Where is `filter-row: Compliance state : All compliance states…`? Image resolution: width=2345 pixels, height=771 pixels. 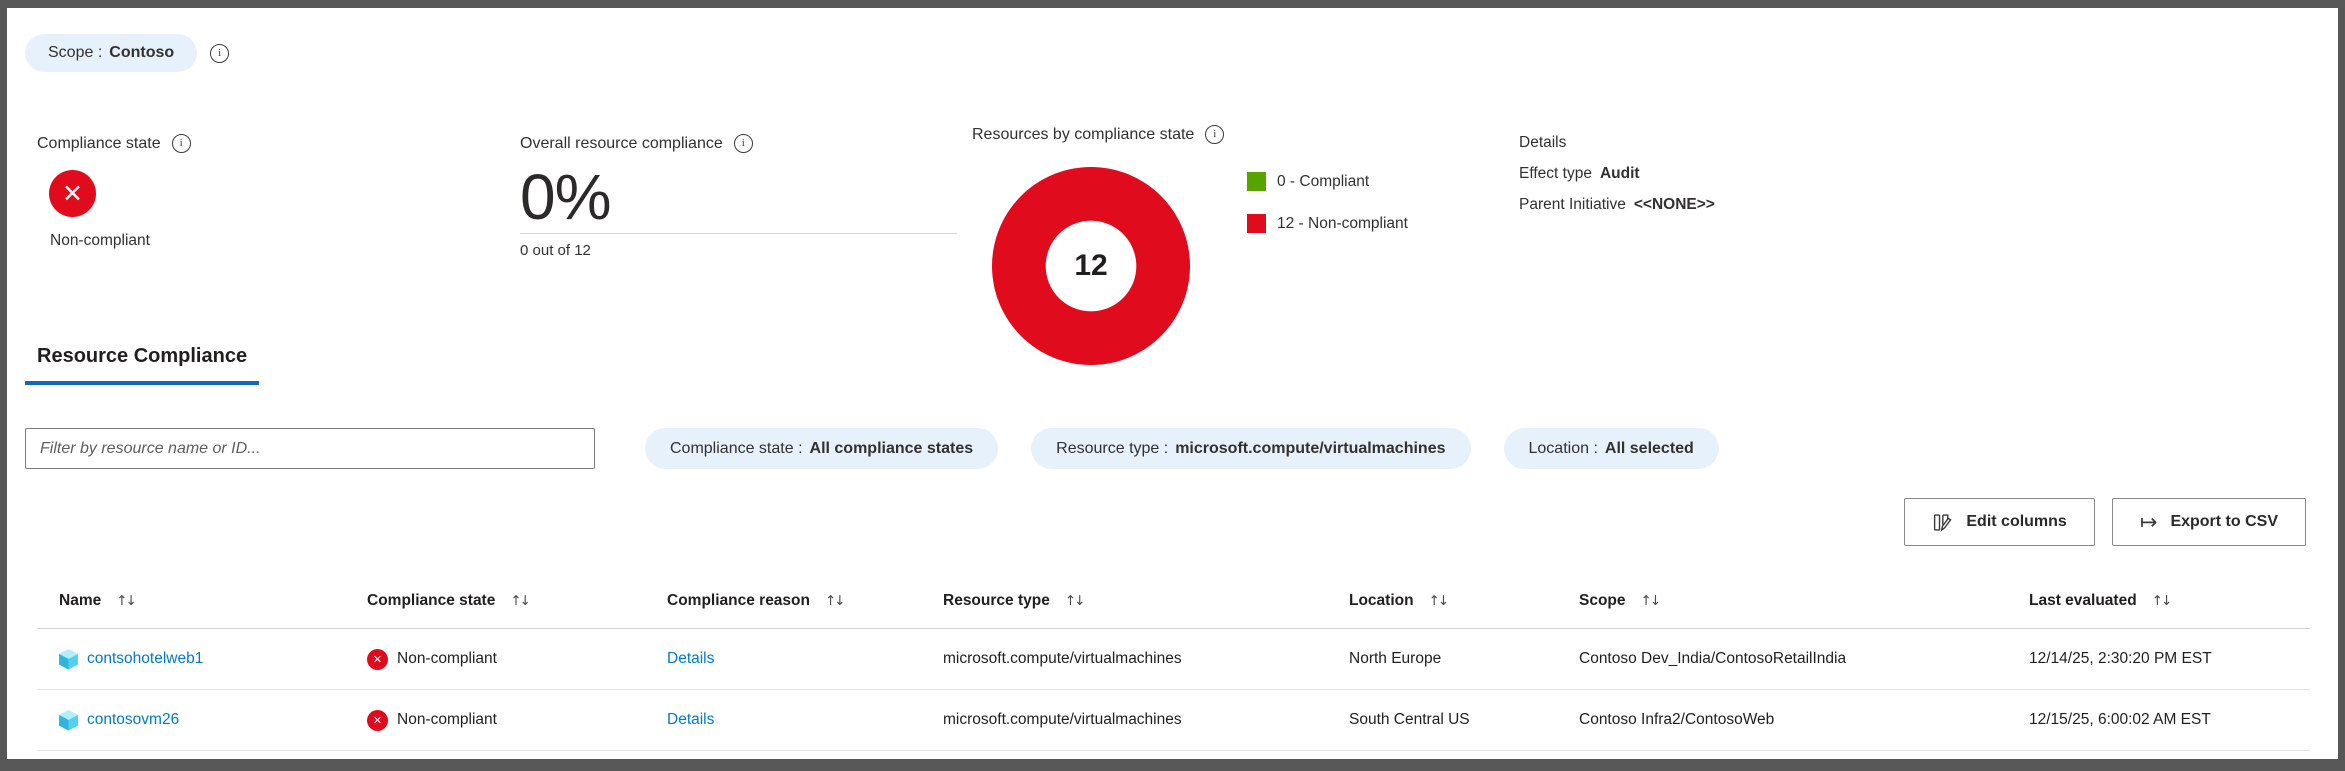 filter-row: Compliance state : All compliance states… is located at coordinates (872, 448).